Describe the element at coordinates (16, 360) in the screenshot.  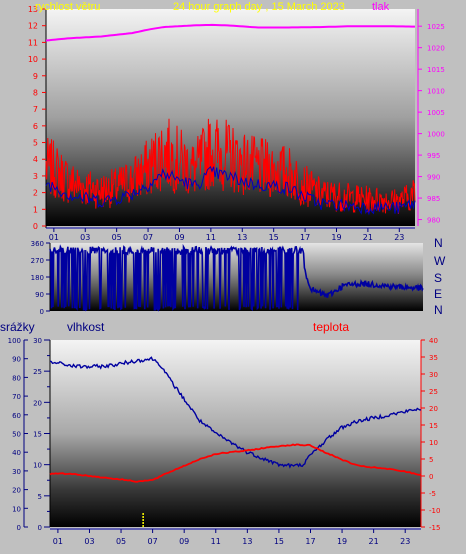
I see `rain-tick-label: 90` at that location.